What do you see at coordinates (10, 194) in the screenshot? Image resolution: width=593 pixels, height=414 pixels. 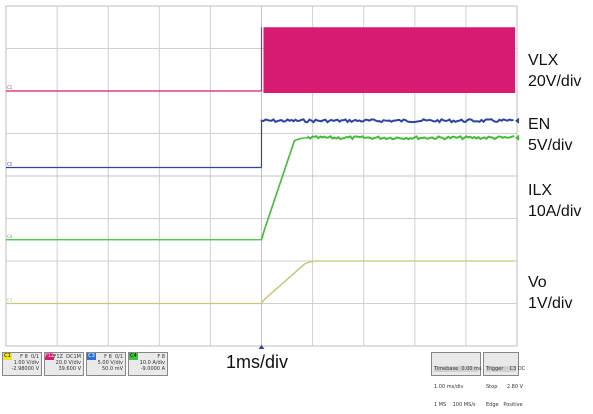 I see `channel-reference-markers: C1 C2 C4 C3` at bounding box center [10, 194].